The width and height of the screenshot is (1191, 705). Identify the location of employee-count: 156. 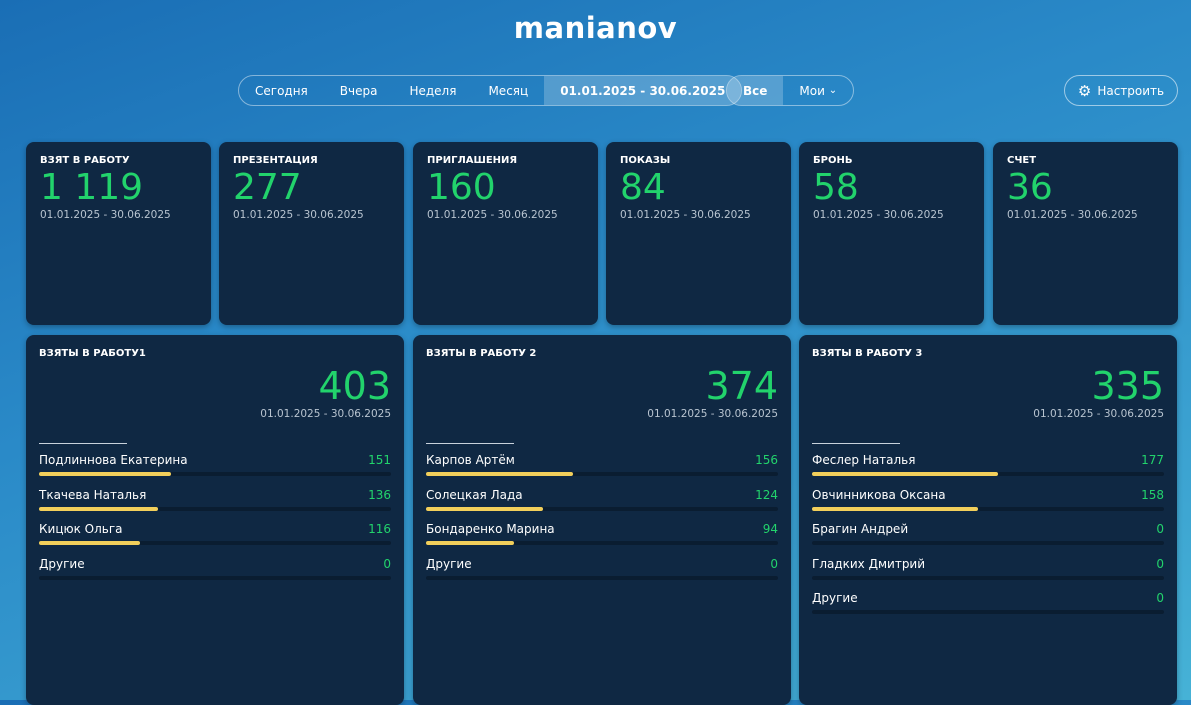
(766, 460).